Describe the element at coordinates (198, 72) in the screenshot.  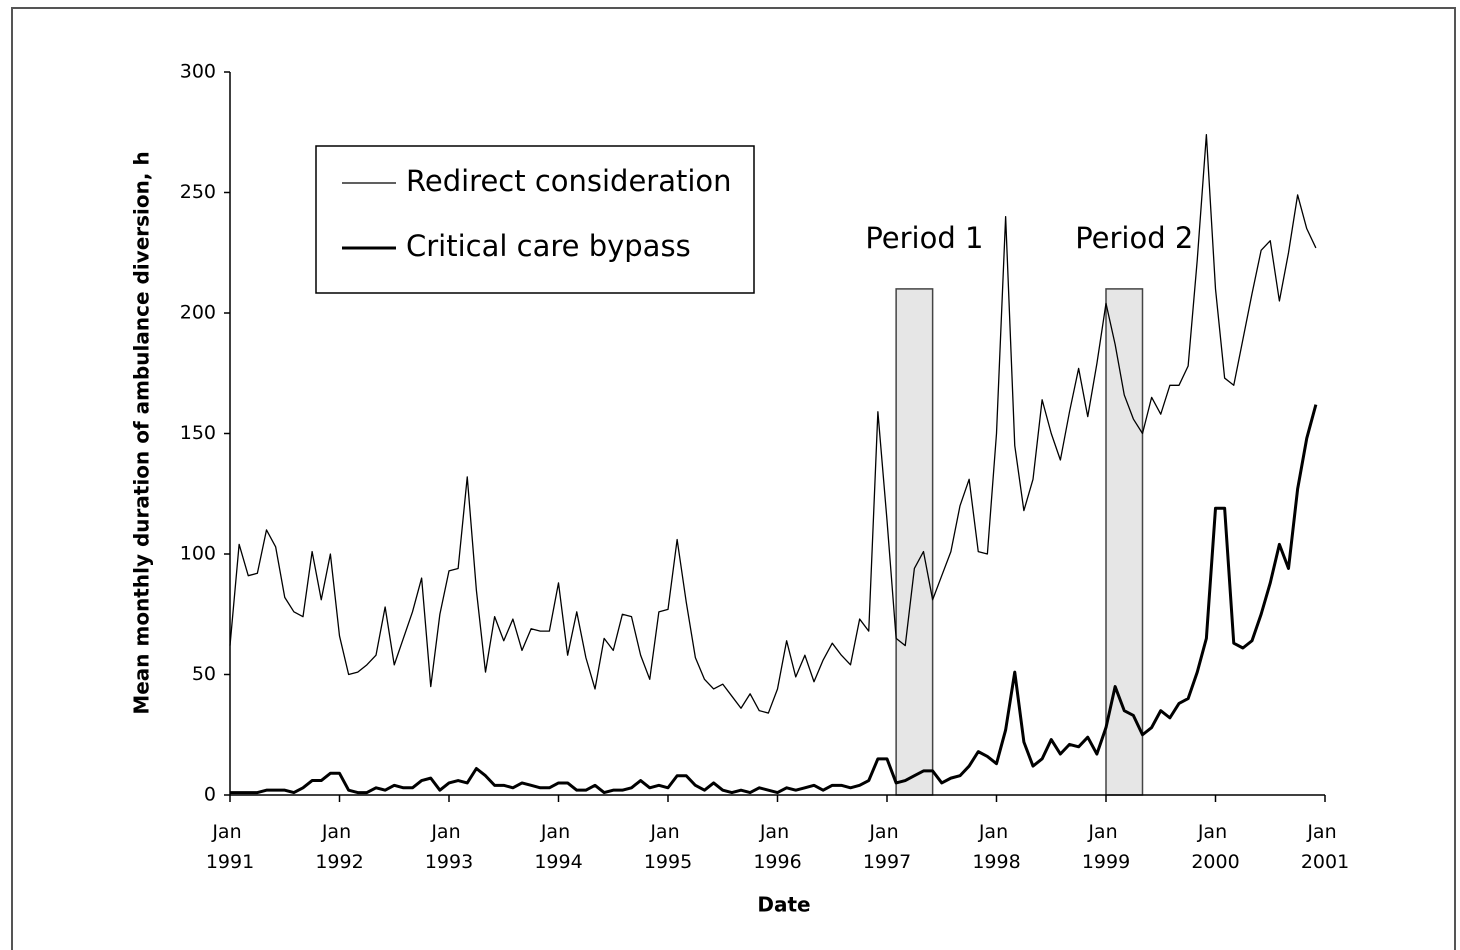
I see `y-tick-label: 300` at that location.